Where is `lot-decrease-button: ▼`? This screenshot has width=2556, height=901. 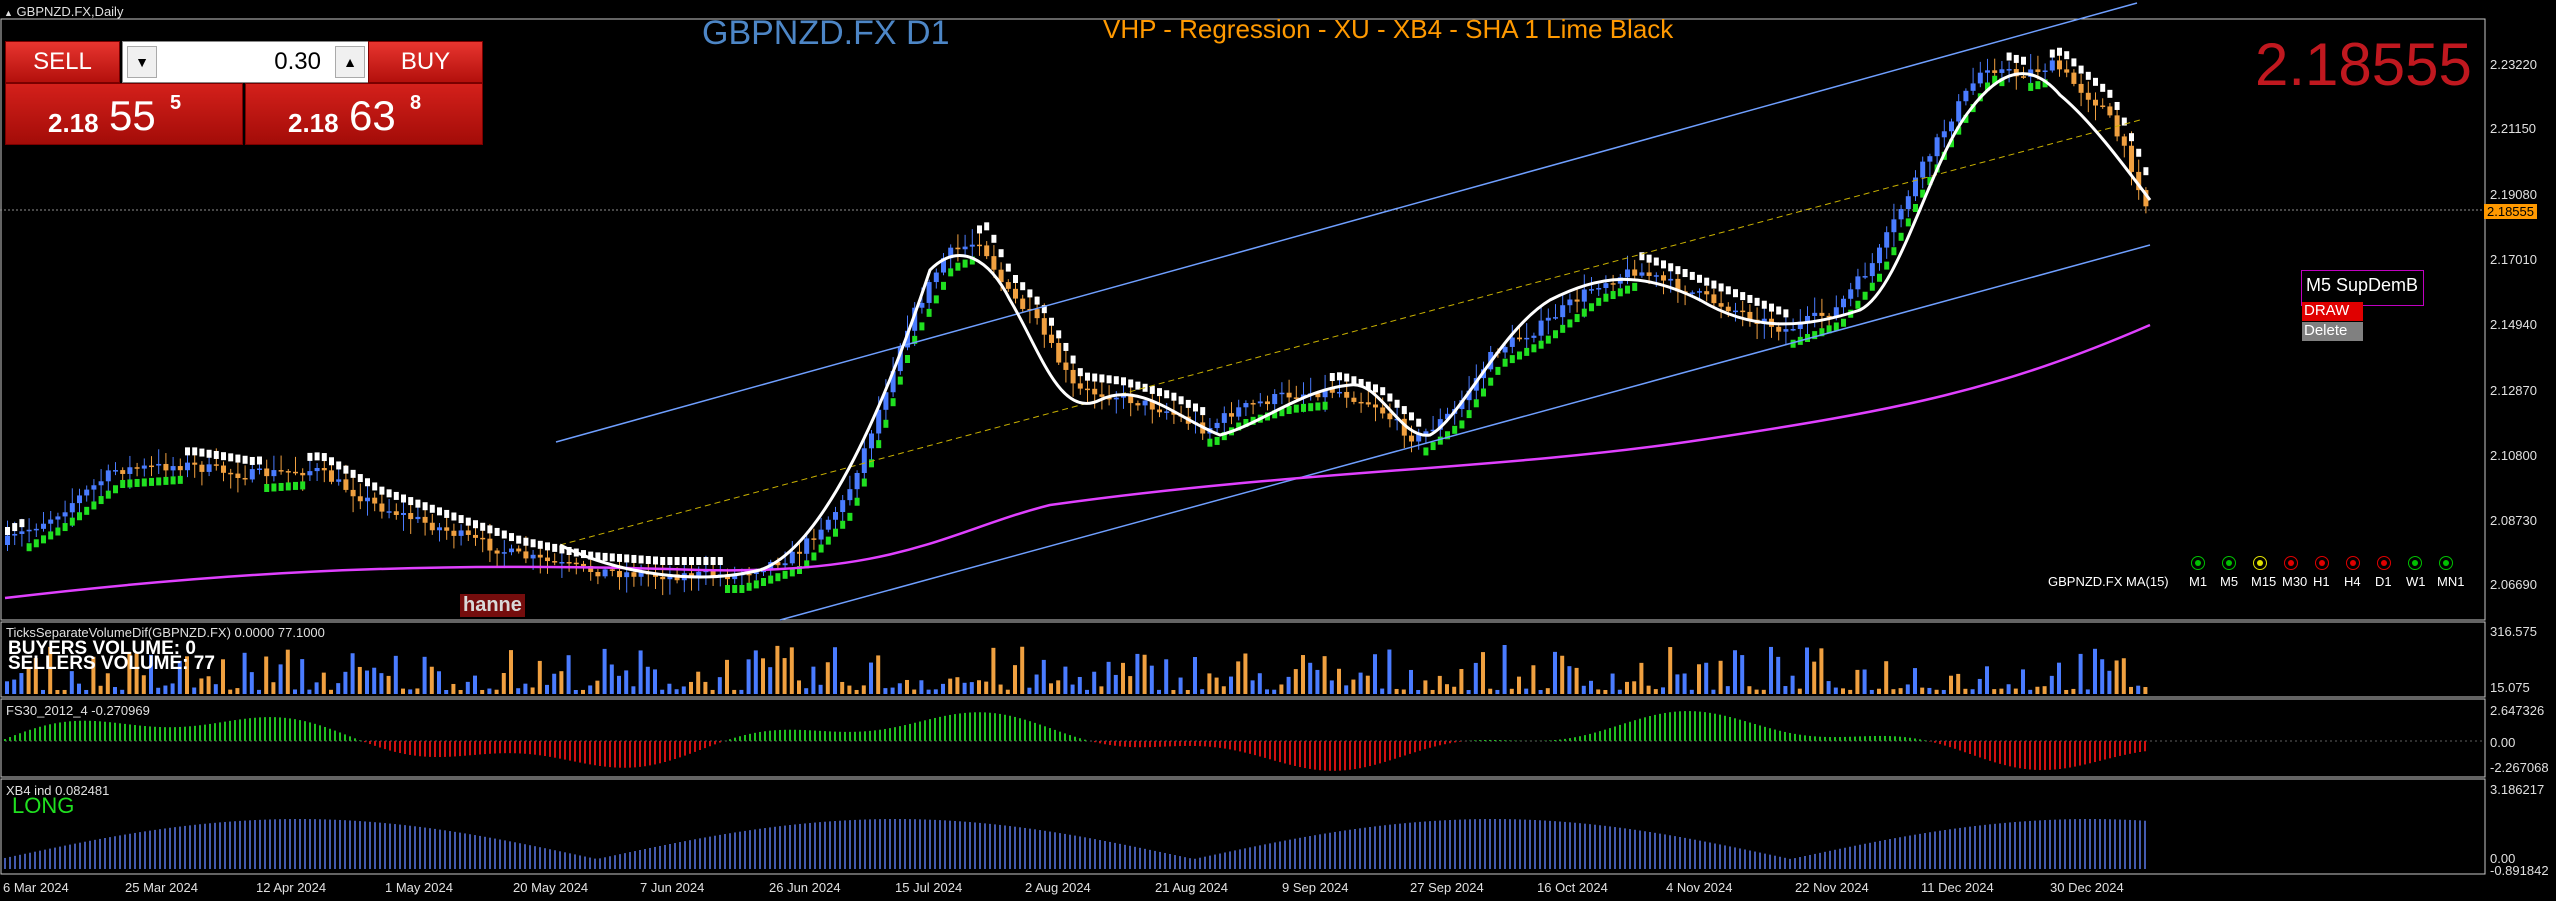 lot-decrease-button: ▼ is located at coordinates (142, 62).